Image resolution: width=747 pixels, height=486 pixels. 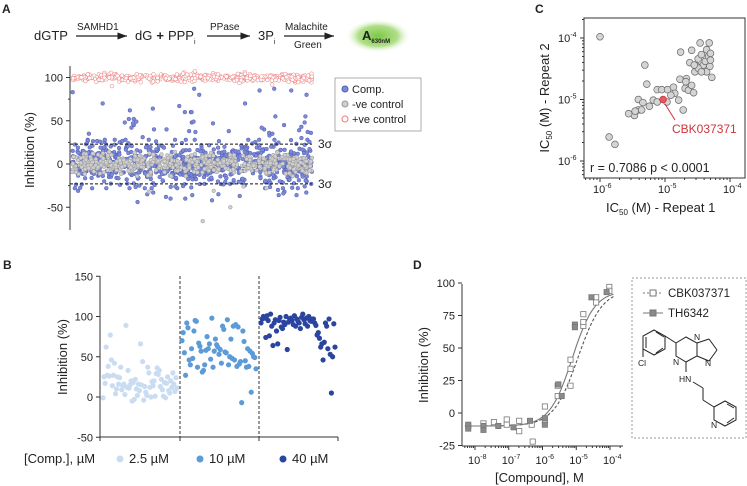 I want to click on d-x-label: [Compound], M, so click(x=539, y=477).